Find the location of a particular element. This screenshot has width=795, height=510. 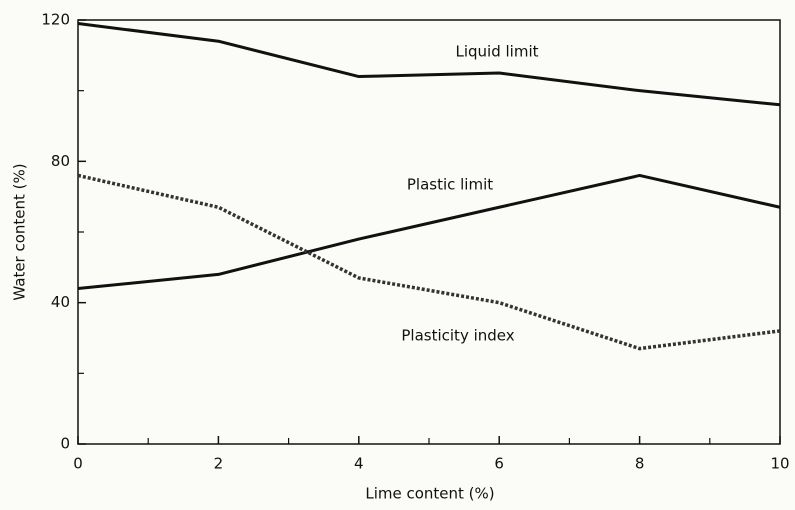

x-tick-label: 0 is located at coordinates (78, 464).